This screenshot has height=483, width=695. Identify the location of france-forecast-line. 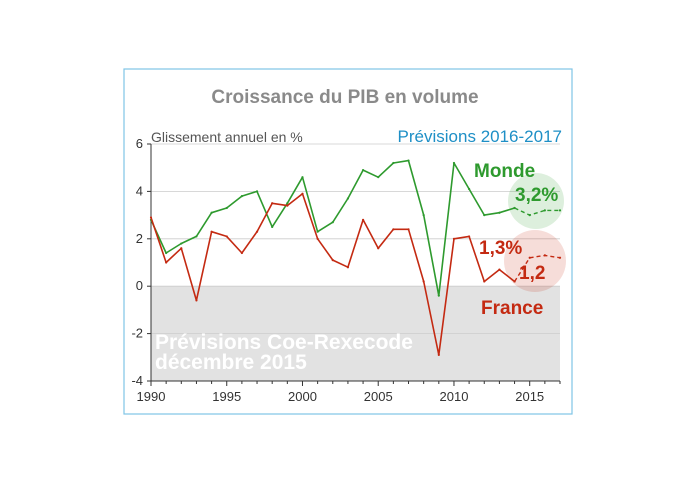
(537, 268).